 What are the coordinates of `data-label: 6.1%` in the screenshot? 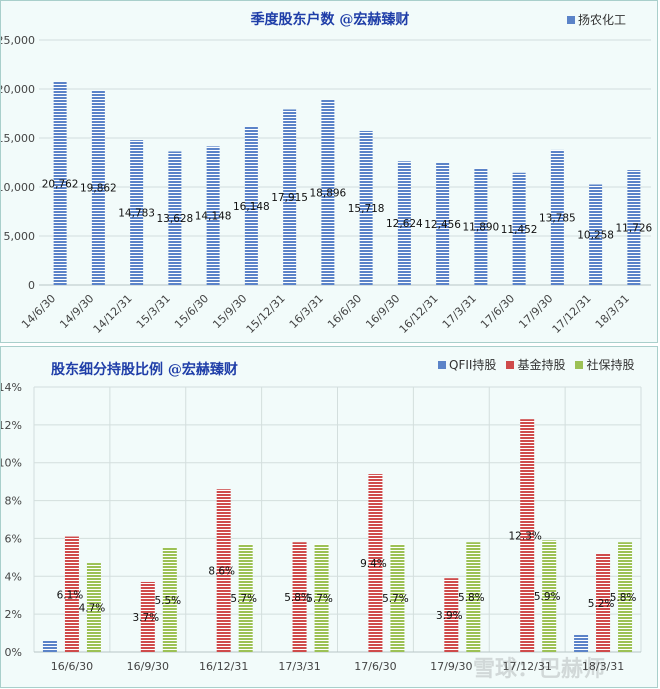 It's located at (70, 595).